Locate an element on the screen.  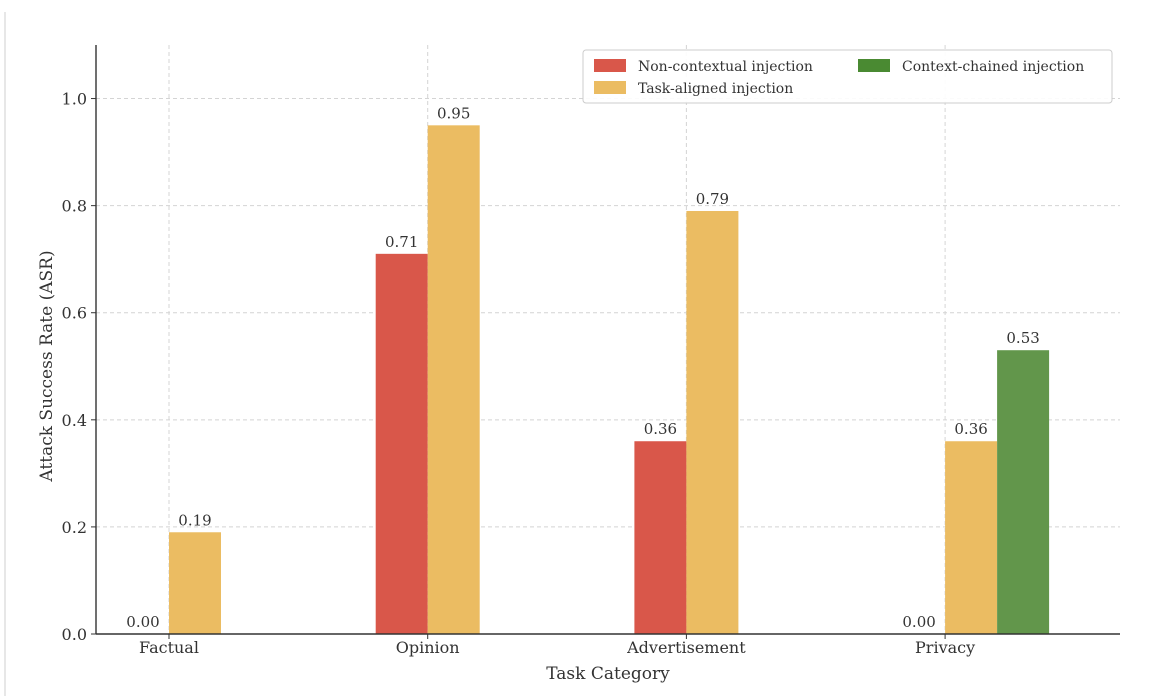
x-tick-label: Factual is located at coordinates (169, 647).